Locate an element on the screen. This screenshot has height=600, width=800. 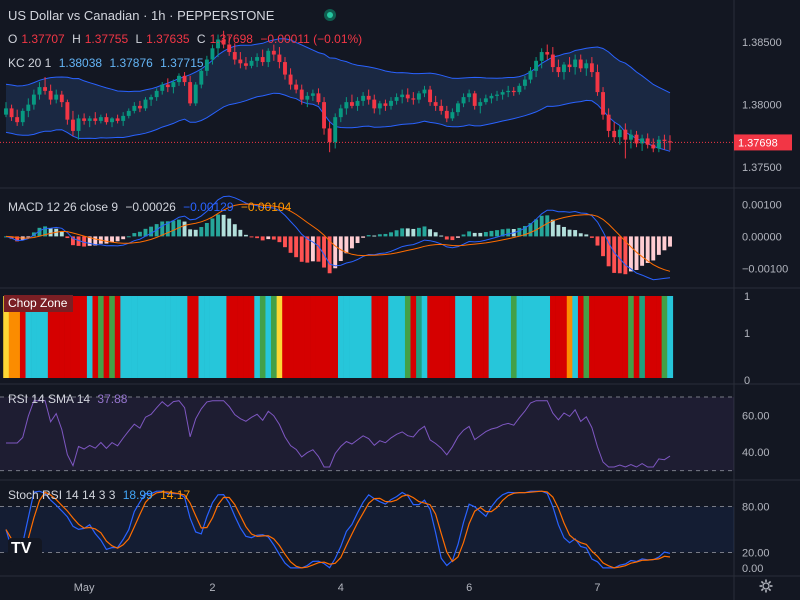
tradingview-logo-icon: TV is located at coordinates (25, 550).